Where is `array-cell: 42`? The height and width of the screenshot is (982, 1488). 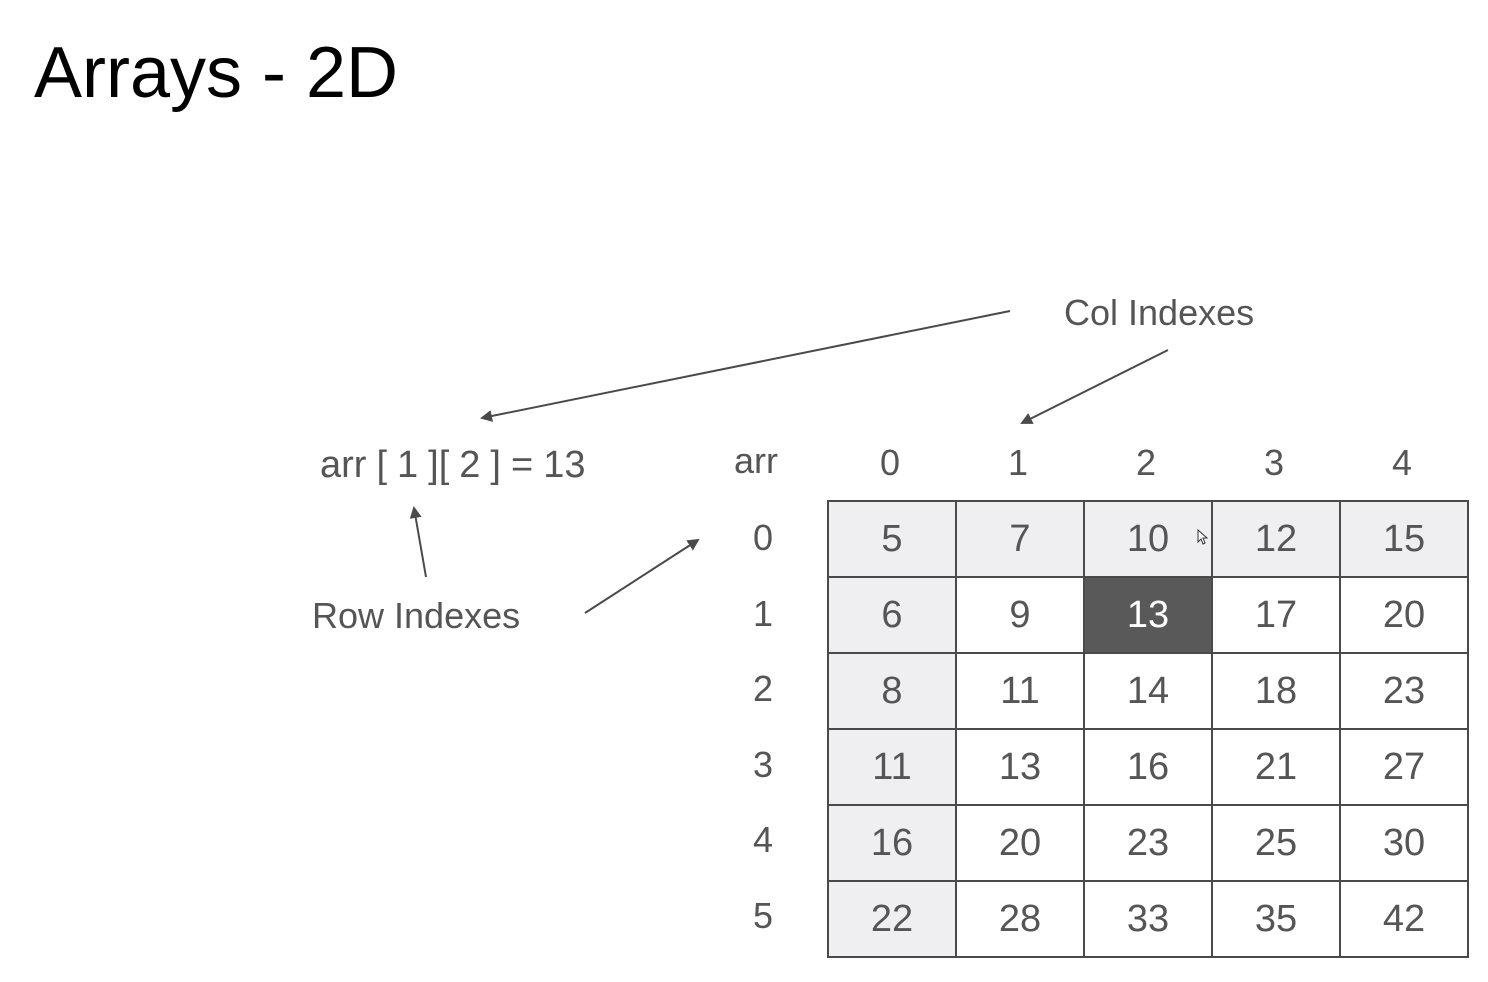 array-cell: 42 is located at coordinates (1404, 919).